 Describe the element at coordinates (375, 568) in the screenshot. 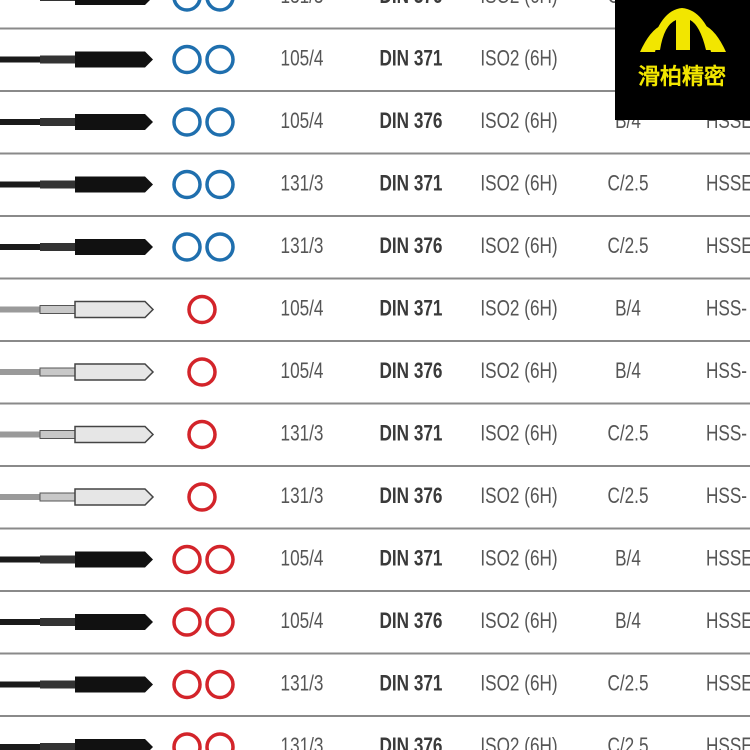

I see `table-row: 105/4 DIN 371 ISO2 (6H) B/4 HSSE-` at that location.